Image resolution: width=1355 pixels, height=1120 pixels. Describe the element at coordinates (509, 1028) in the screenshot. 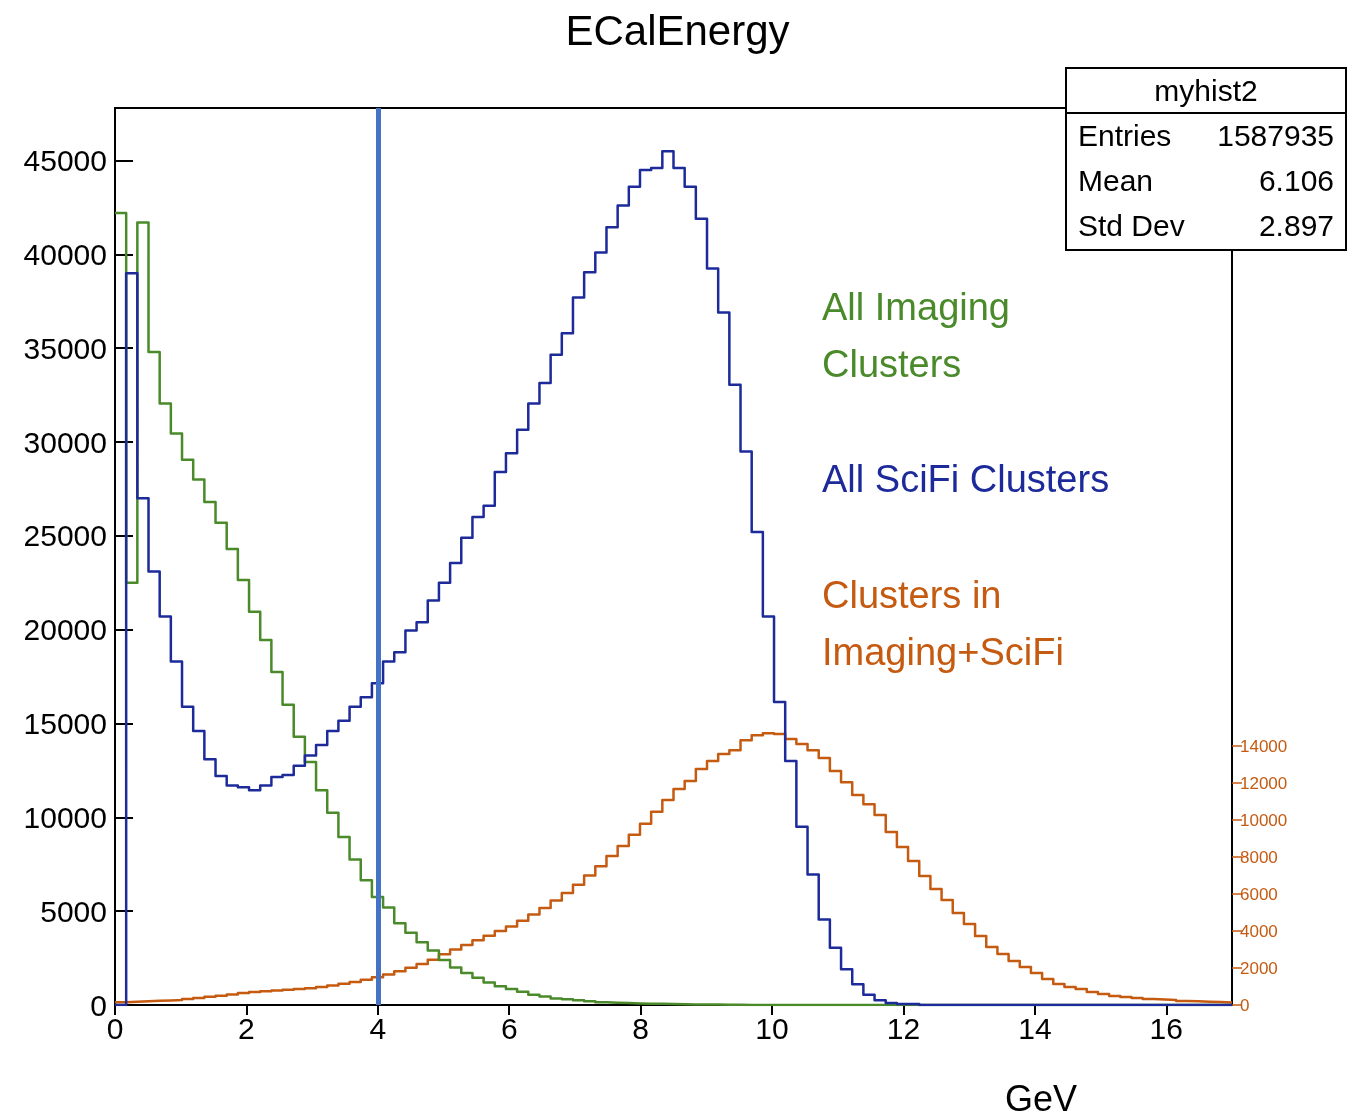

I see `x-tick-label: 6` at that location.